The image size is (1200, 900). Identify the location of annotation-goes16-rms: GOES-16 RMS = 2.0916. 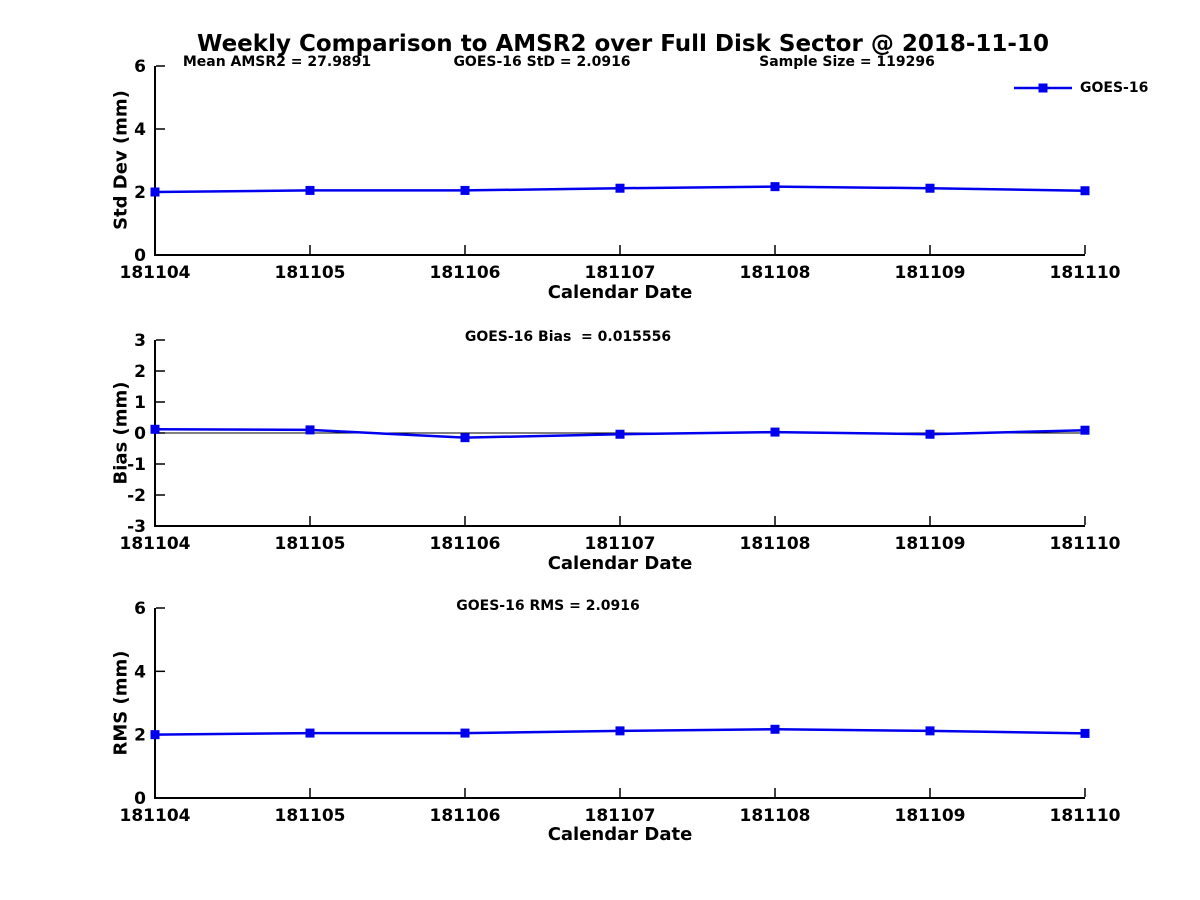
(548, 606).